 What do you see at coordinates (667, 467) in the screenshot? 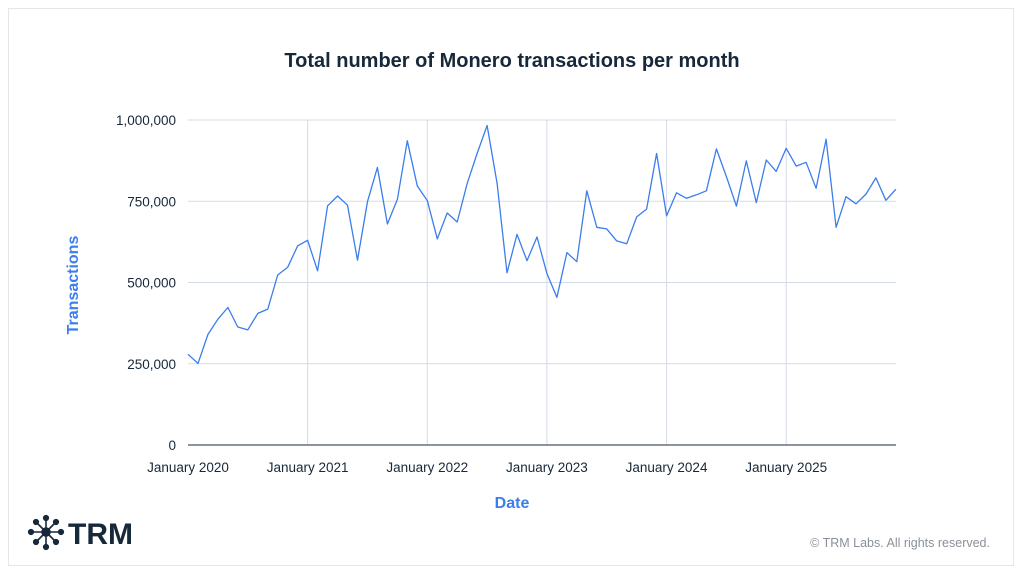
I see `x-tick-label: January 2024` at bounding box center [667, 467].